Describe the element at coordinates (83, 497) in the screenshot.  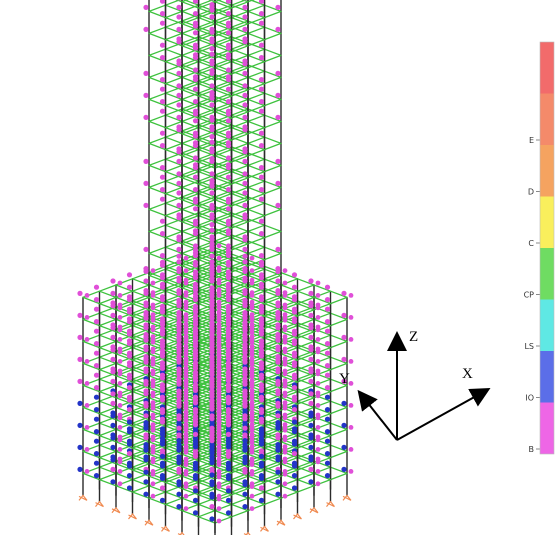
I see `support-icon` at that location.